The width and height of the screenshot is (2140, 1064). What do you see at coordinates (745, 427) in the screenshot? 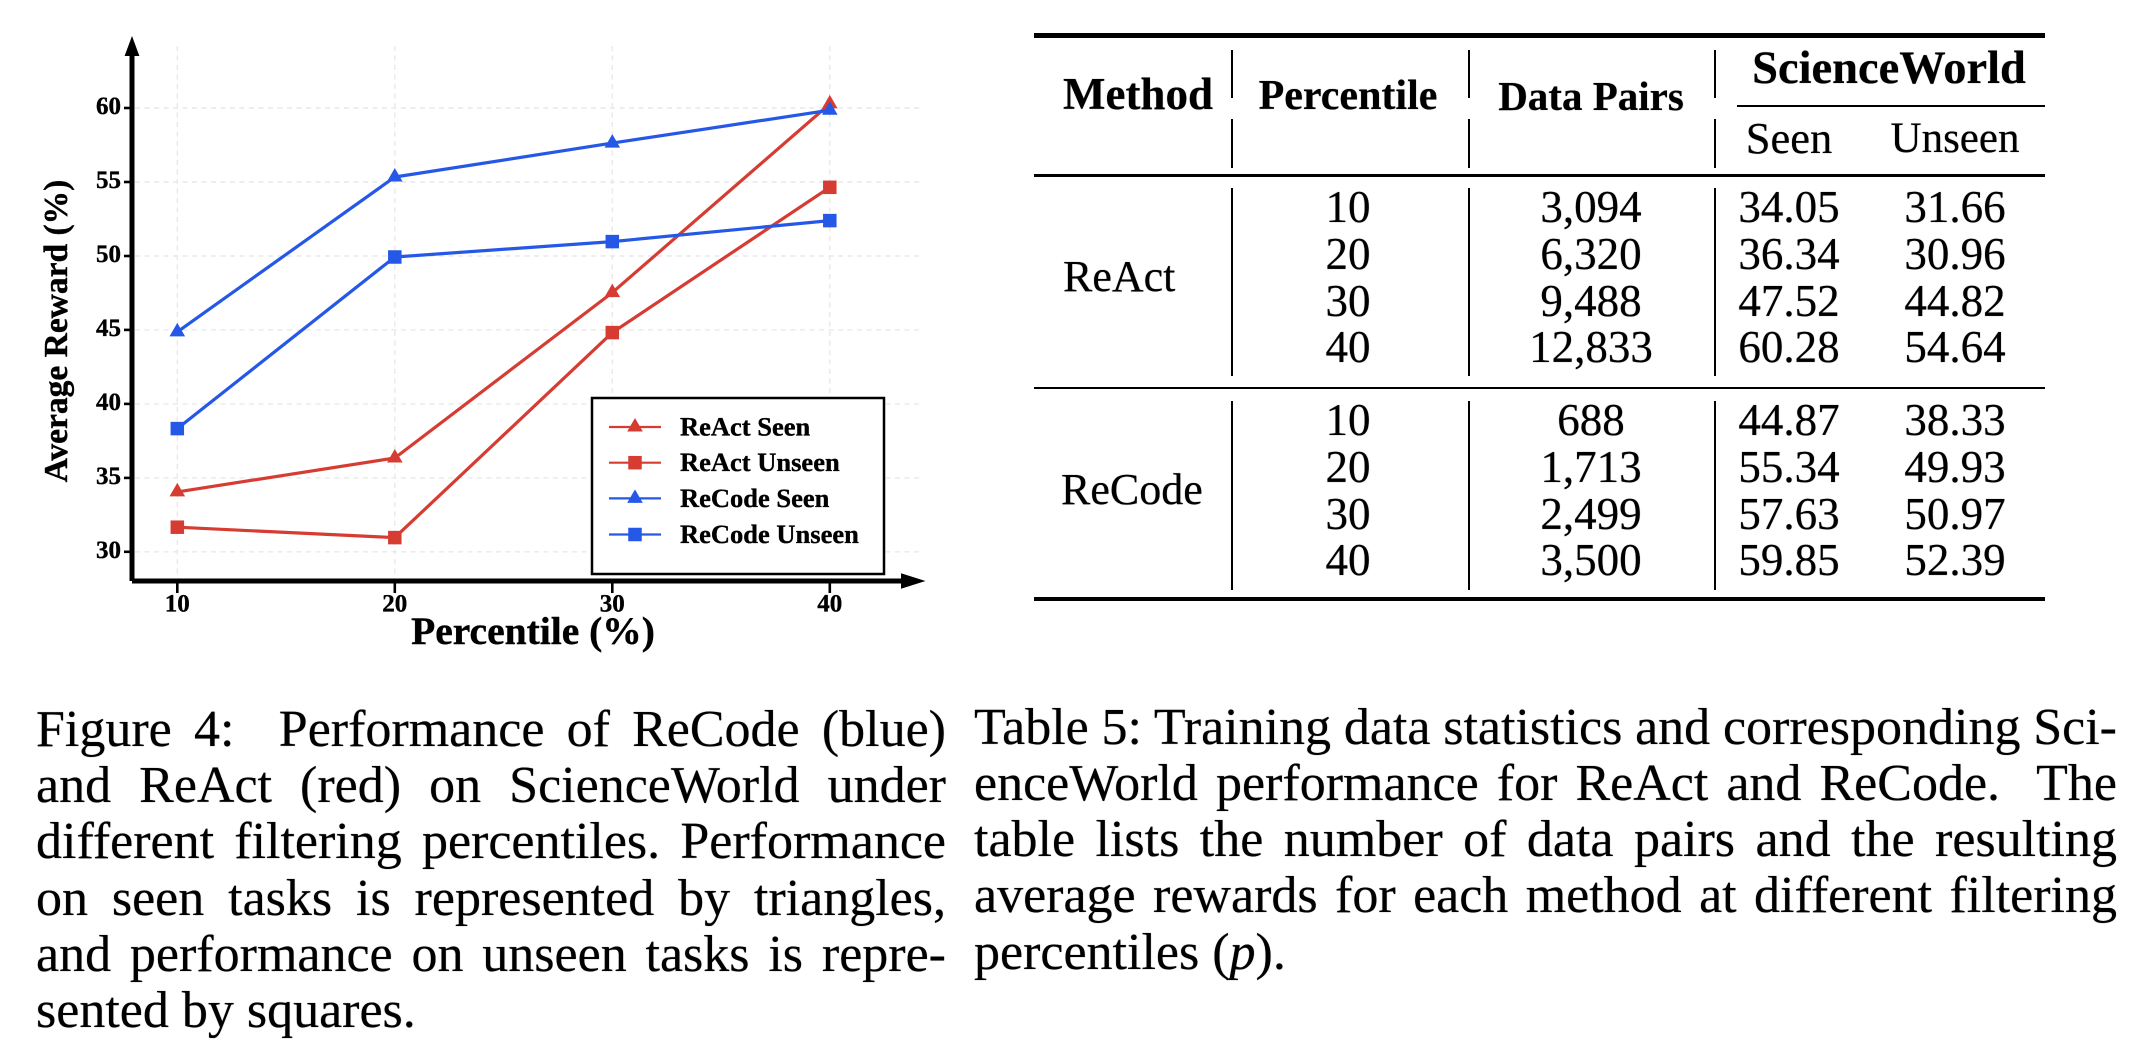
I see `svg-text: ReAct Seen` at bounding box center [745, 427].